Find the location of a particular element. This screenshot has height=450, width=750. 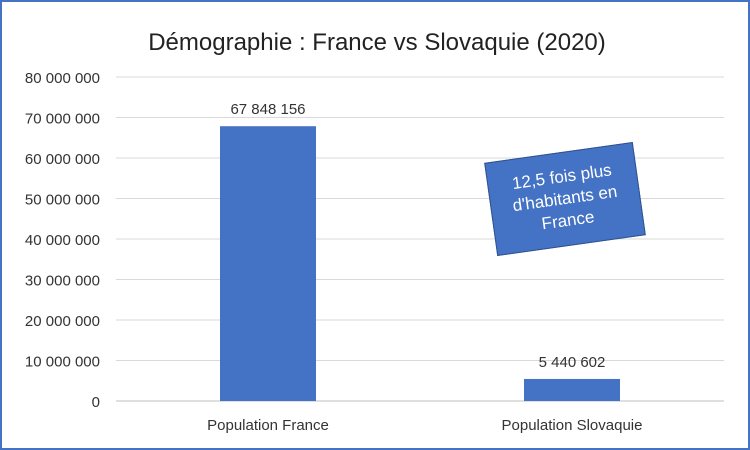

x-tick-label: Population Slovaquie is located at coordinates (572, 425).